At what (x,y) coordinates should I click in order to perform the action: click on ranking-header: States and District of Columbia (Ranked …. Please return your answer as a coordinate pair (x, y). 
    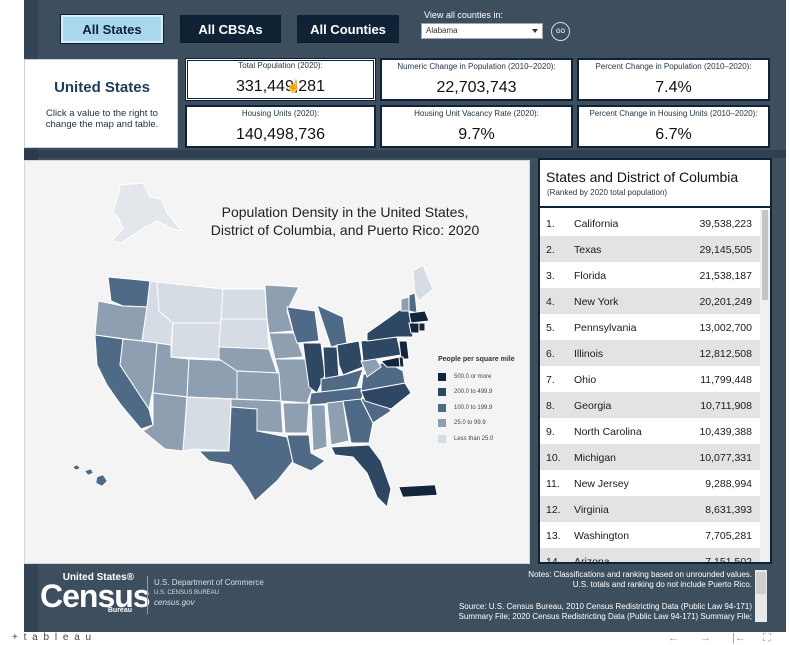
    Looking at the image, I should click on (655, 184).